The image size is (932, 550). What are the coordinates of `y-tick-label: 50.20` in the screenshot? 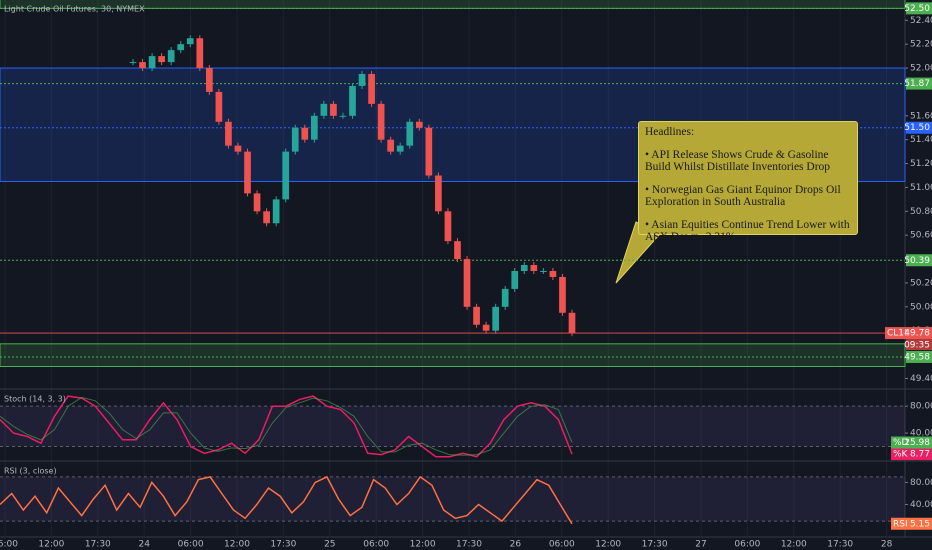 It's located at (921, 283).